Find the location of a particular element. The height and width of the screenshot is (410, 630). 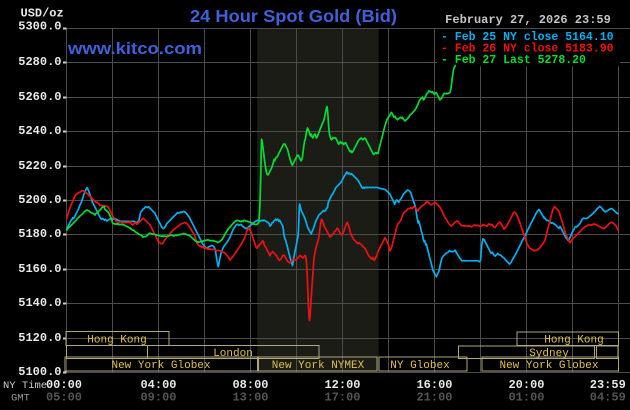

svg-text: 5240.0 is located at coordinates (39, 131).